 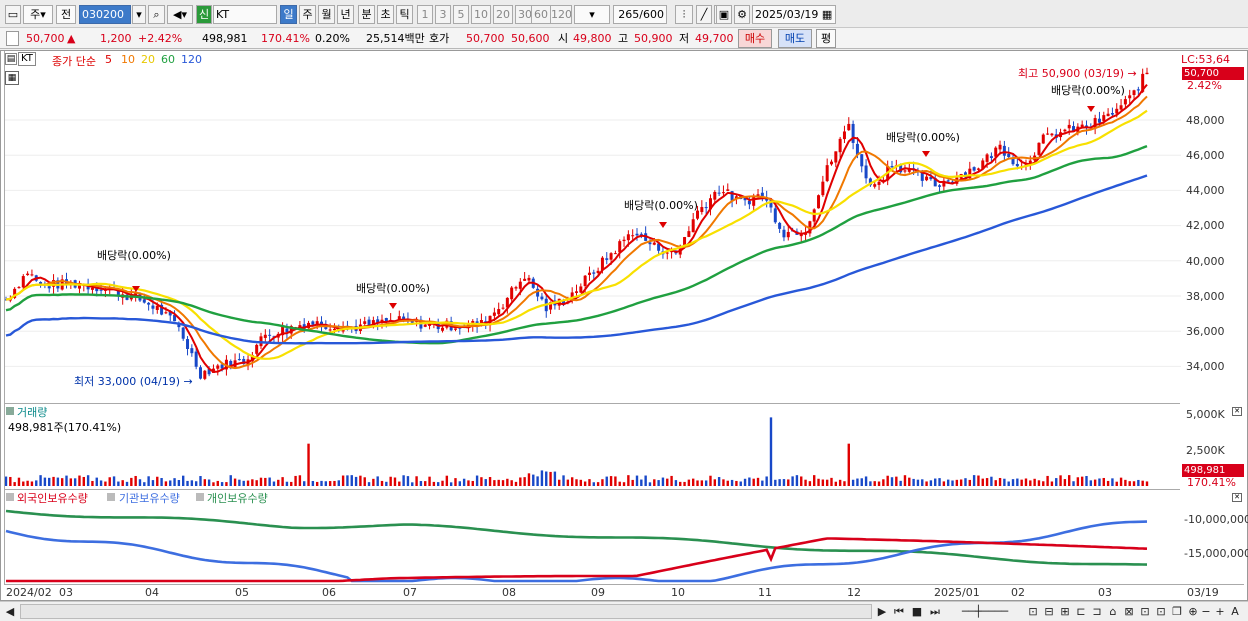 What do you see at coordinates (1097, 611) in the screenshot?
I see `tool-icon: ⊐` at bounding box center [1097, 611].